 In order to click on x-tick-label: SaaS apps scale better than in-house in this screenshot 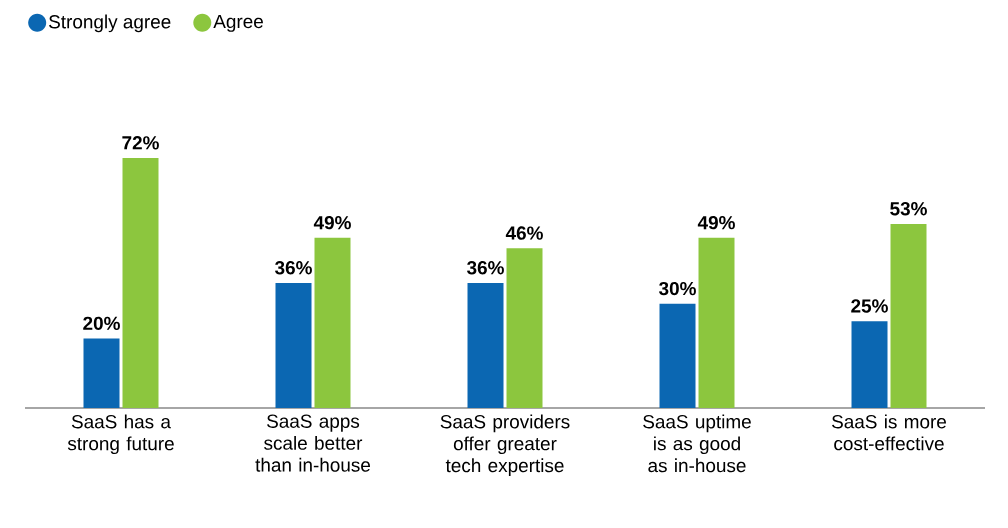, I will do `click(313, 443)`.